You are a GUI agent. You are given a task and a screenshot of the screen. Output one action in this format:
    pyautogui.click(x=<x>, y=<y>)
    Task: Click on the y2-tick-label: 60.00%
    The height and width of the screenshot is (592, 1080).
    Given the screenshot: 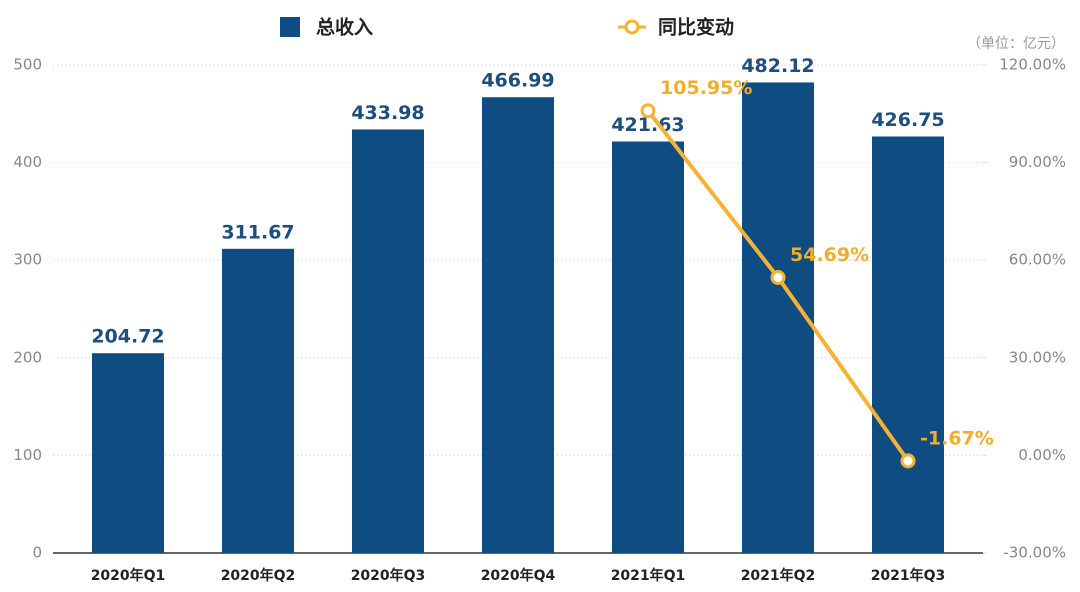 What is the action you would take?
    pyautogui.click(x=1037, y=260)
    